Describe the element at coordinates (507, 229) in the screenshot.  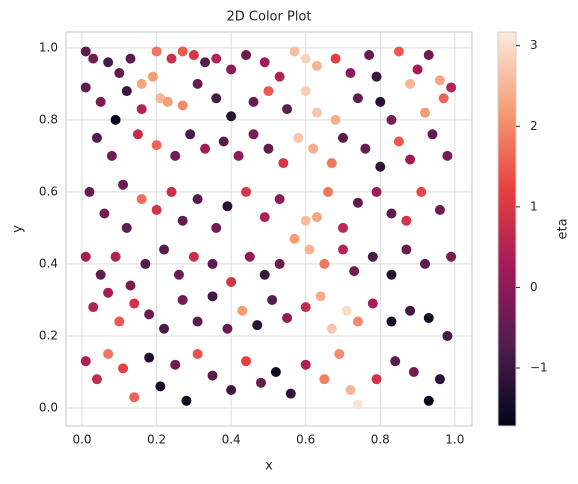
I see `colorbar` at that location.